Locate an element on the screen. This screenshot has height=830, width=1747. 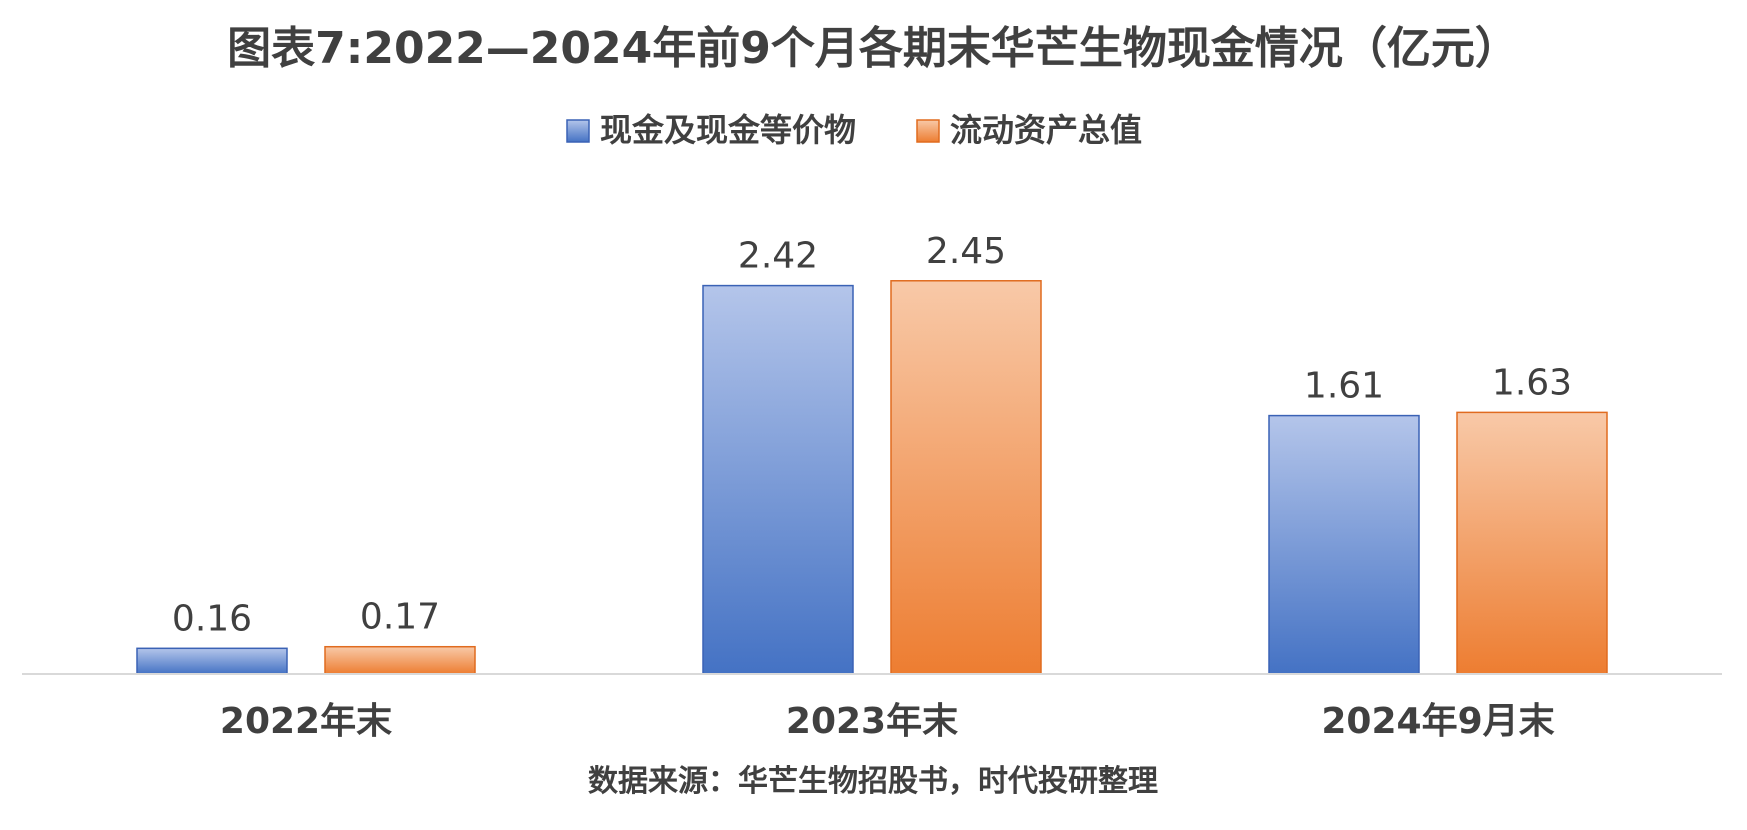
value-label-series-2-cat-2: 2.45 is located at coordinates (966, 251).